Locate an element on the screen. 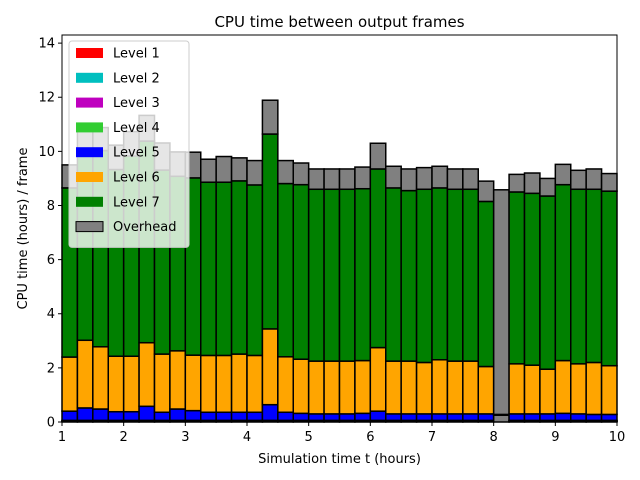 The image size is (640, 480). y-tick-label: 0 is located at coordinates (51, 423).